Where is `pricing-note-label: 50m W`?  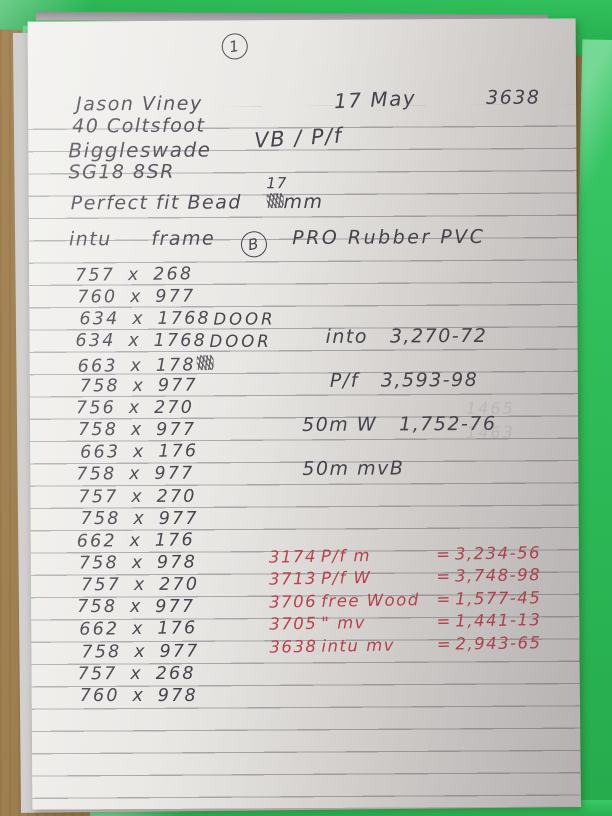
pricing-note-label: 50m W is located at coordinates (340, 425).